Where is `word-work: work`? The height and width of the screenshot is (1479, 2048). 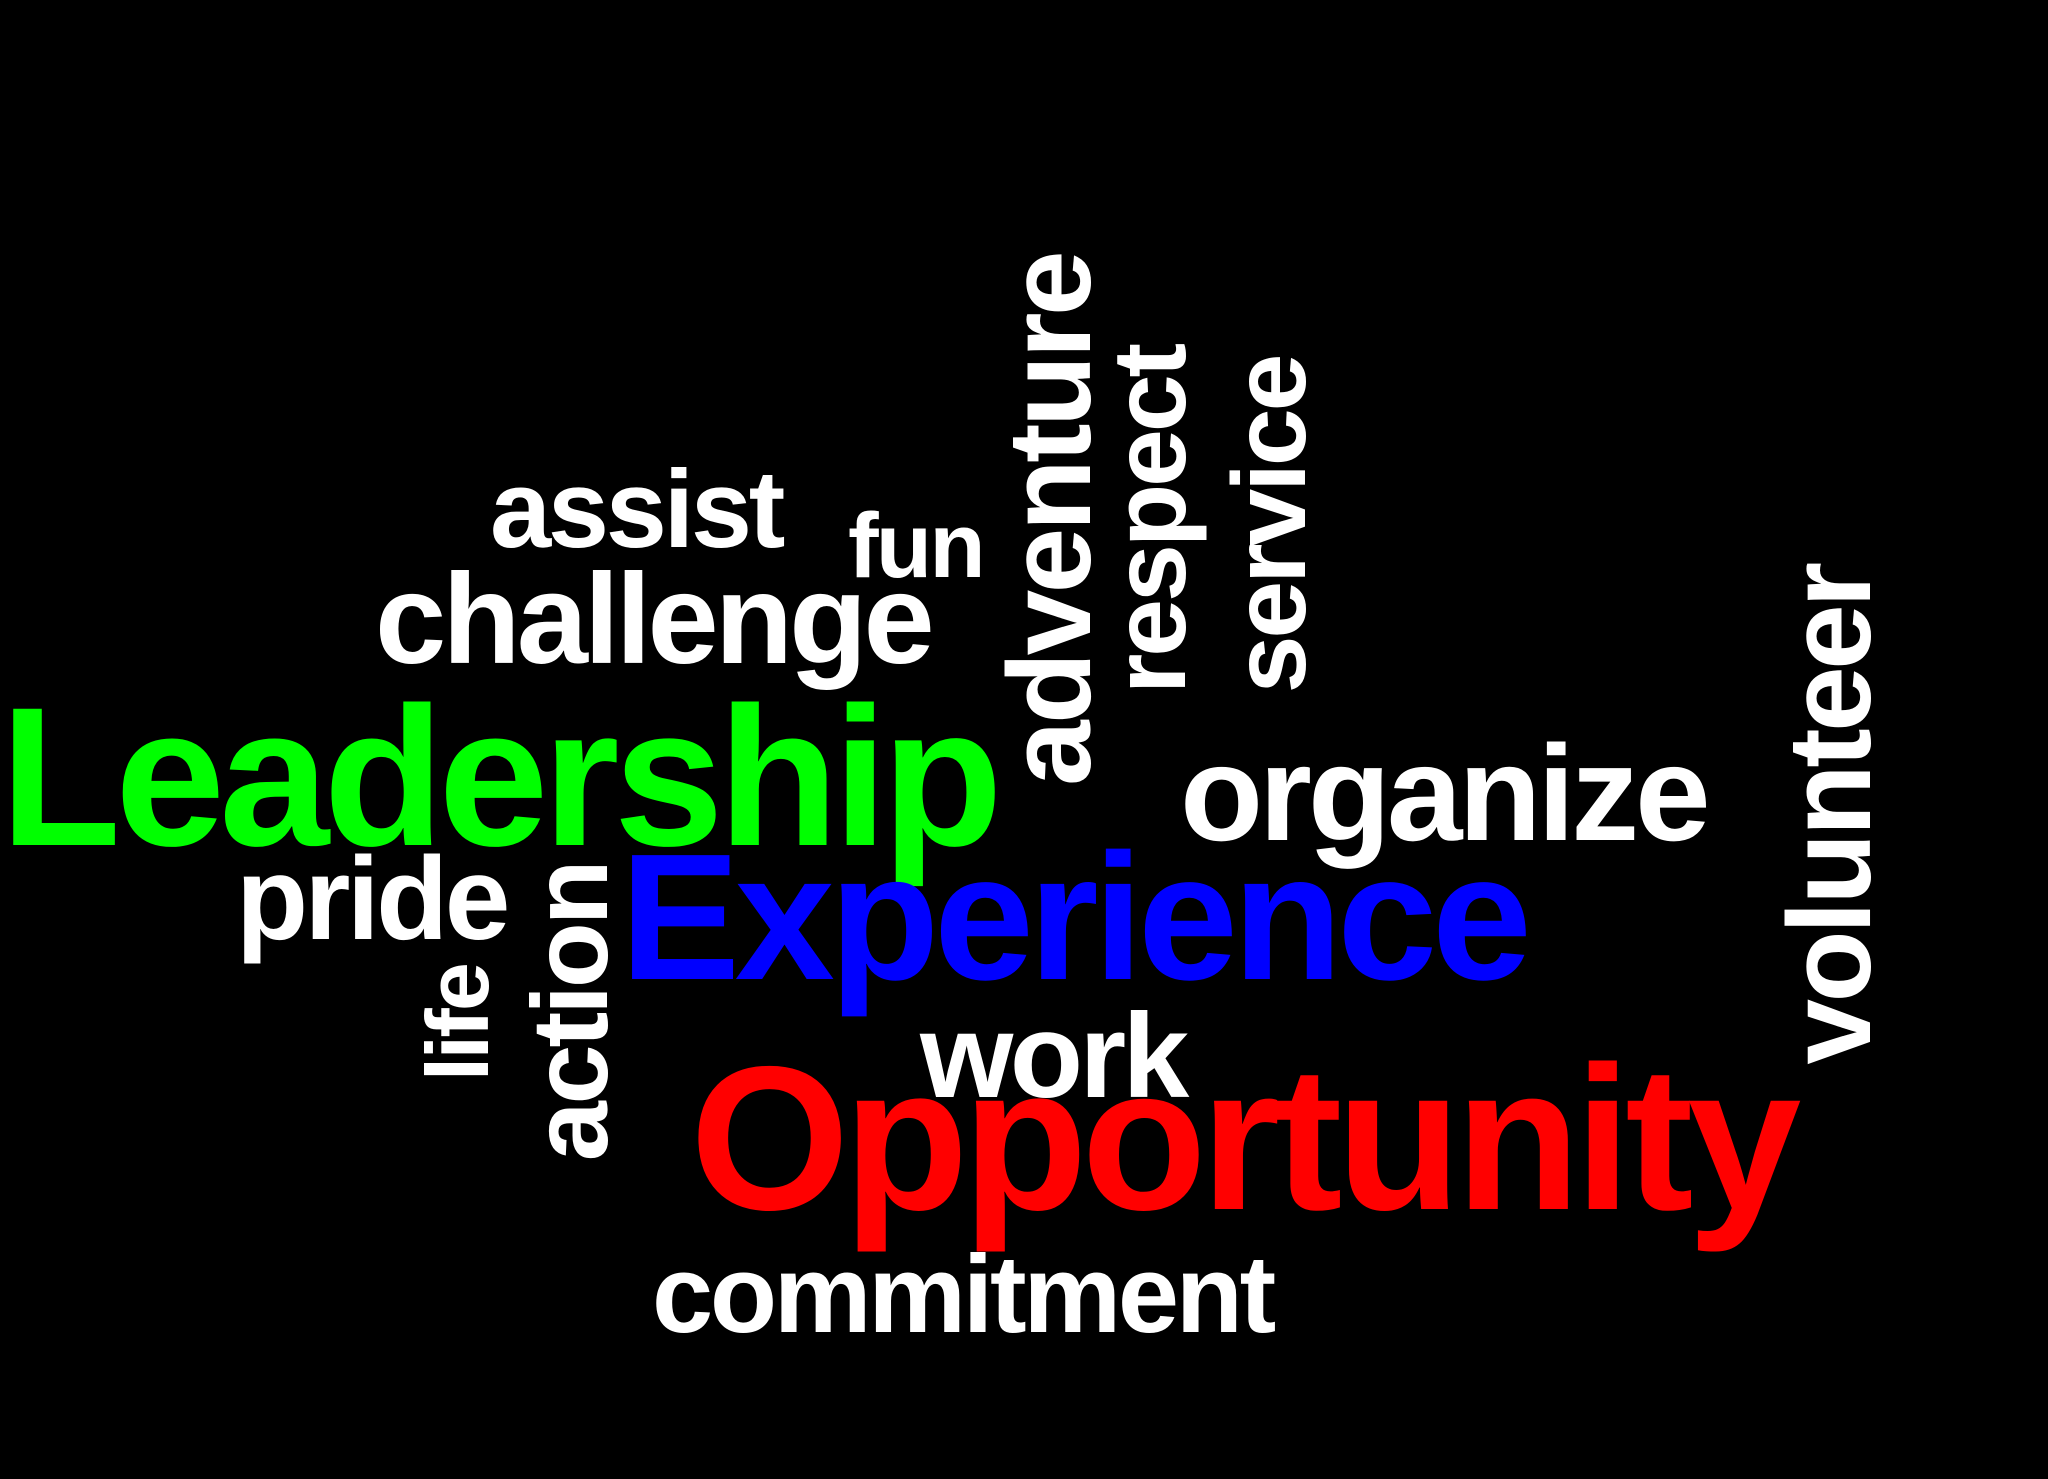 word-work: work is located at coordinates (1054, 1056).